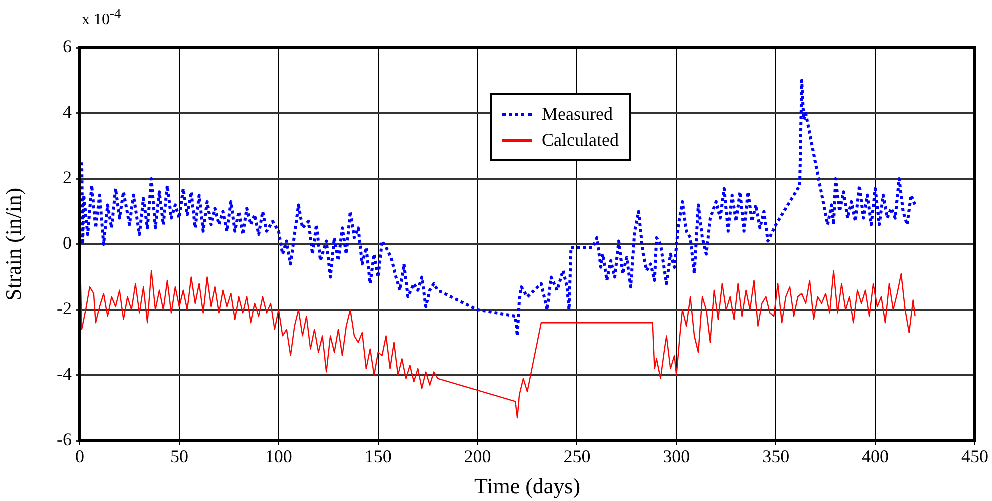 Image resolution: width=992 pixels, height=501 pixels. I want to click on x-tick-label: 150, so click(378, 456).